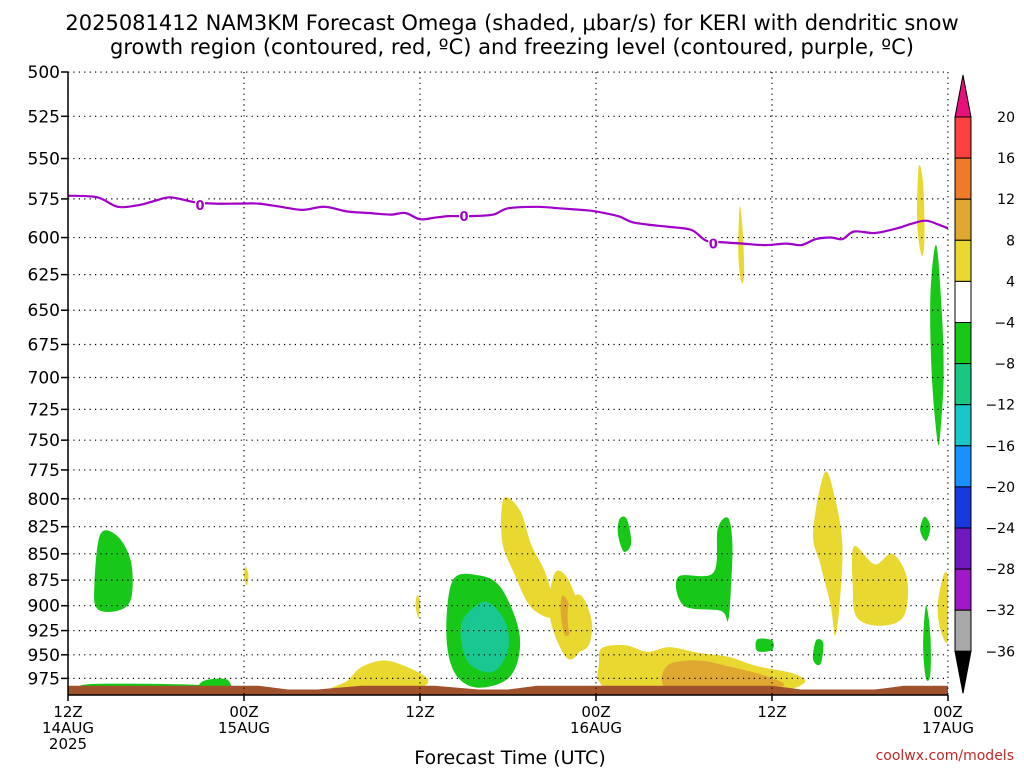 This screenshot has width=1024, height=772. I want to click on colorbar-label-13: −36, so click(1000, 652).